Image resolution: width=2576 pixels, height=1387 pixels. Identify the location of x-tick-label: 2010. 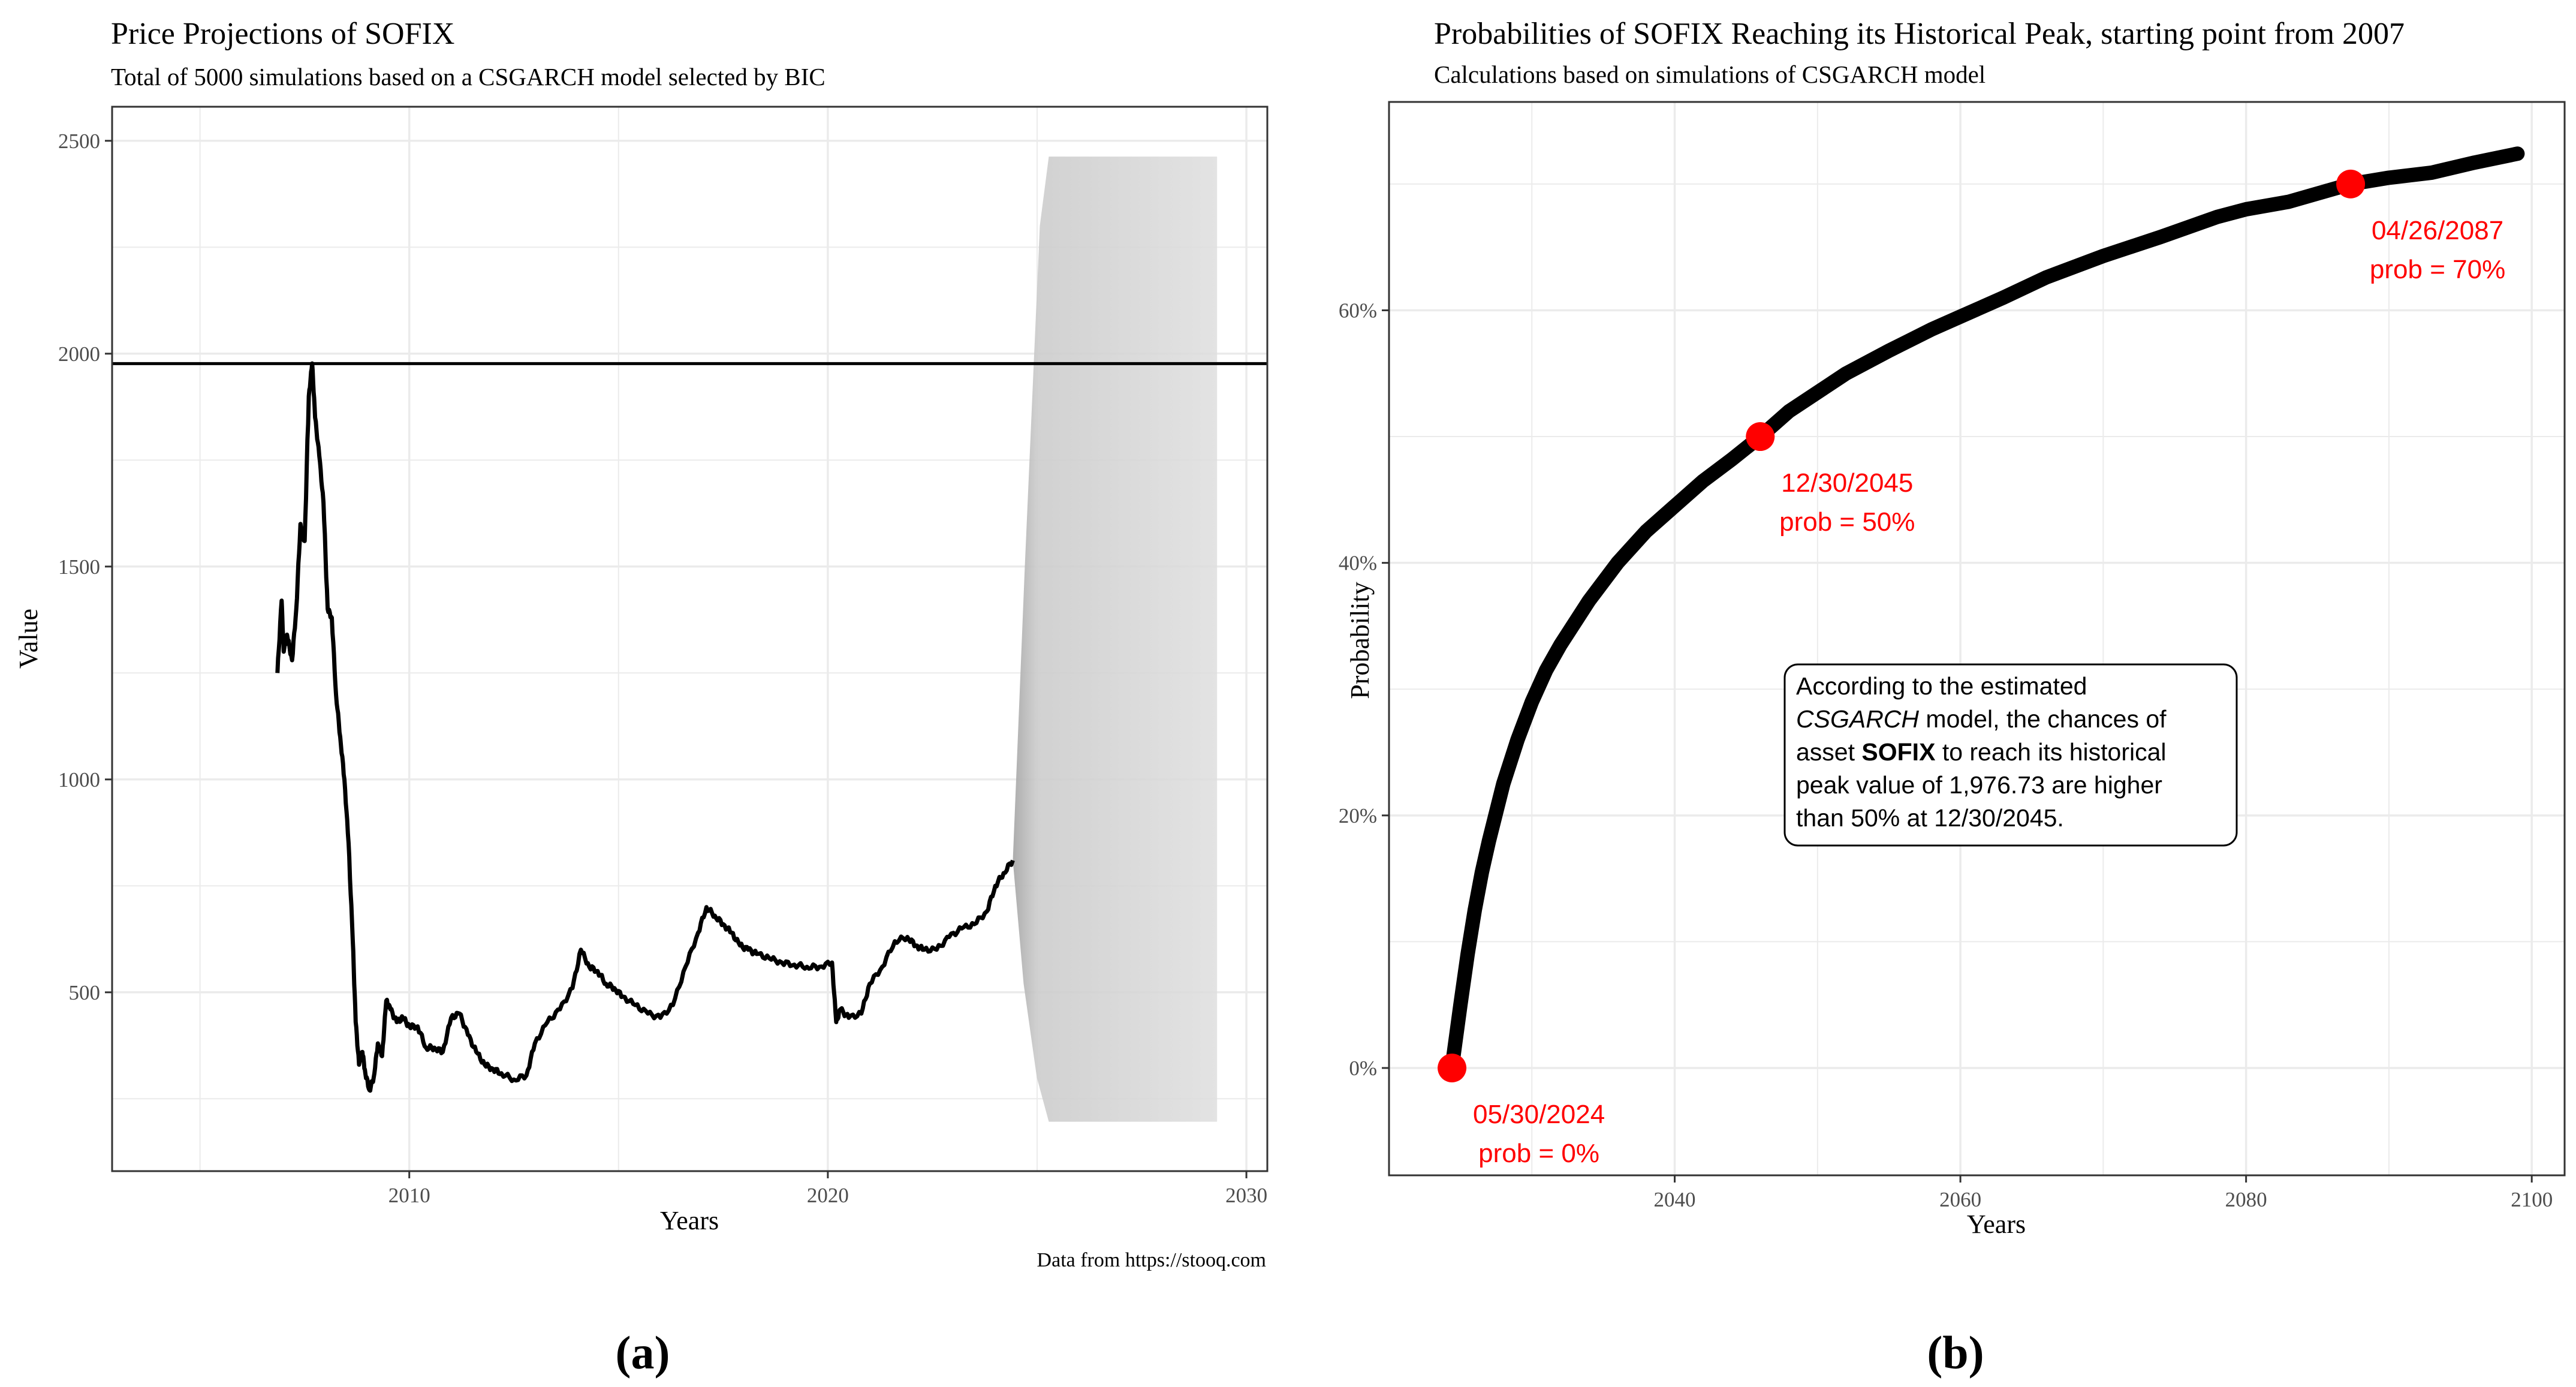
(409, 1195).